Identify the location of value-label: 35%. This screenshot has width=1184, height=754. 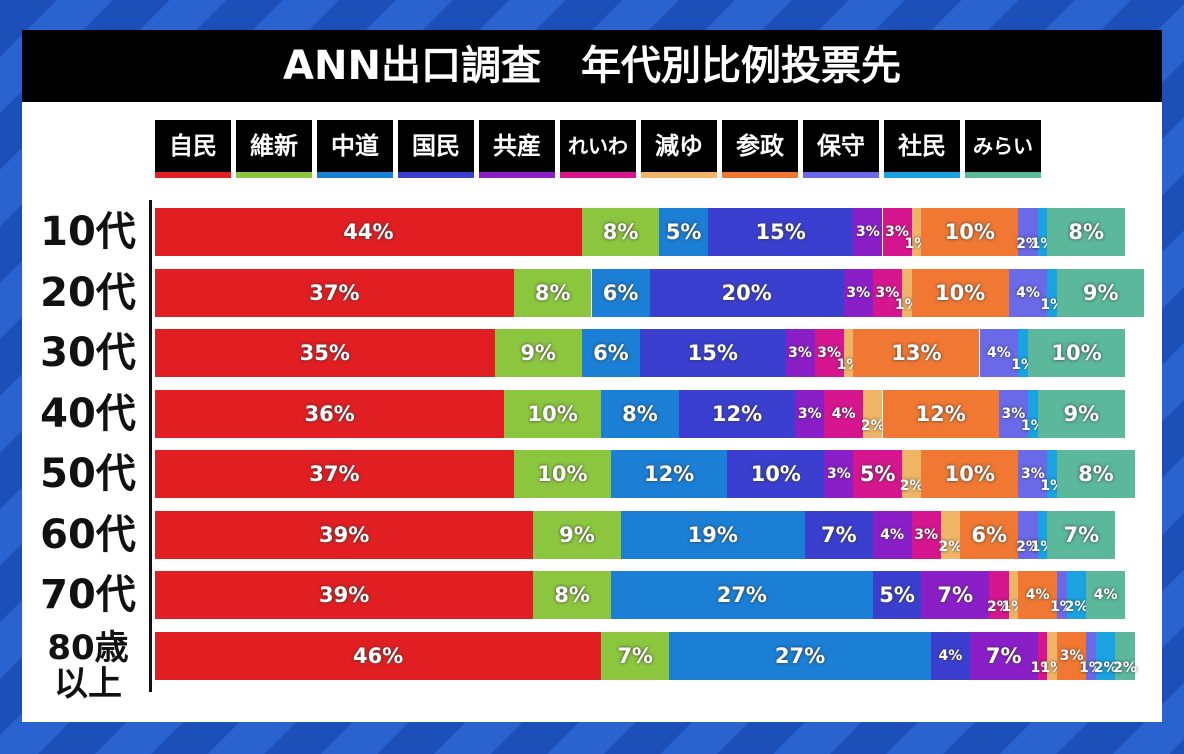
(324, 353).